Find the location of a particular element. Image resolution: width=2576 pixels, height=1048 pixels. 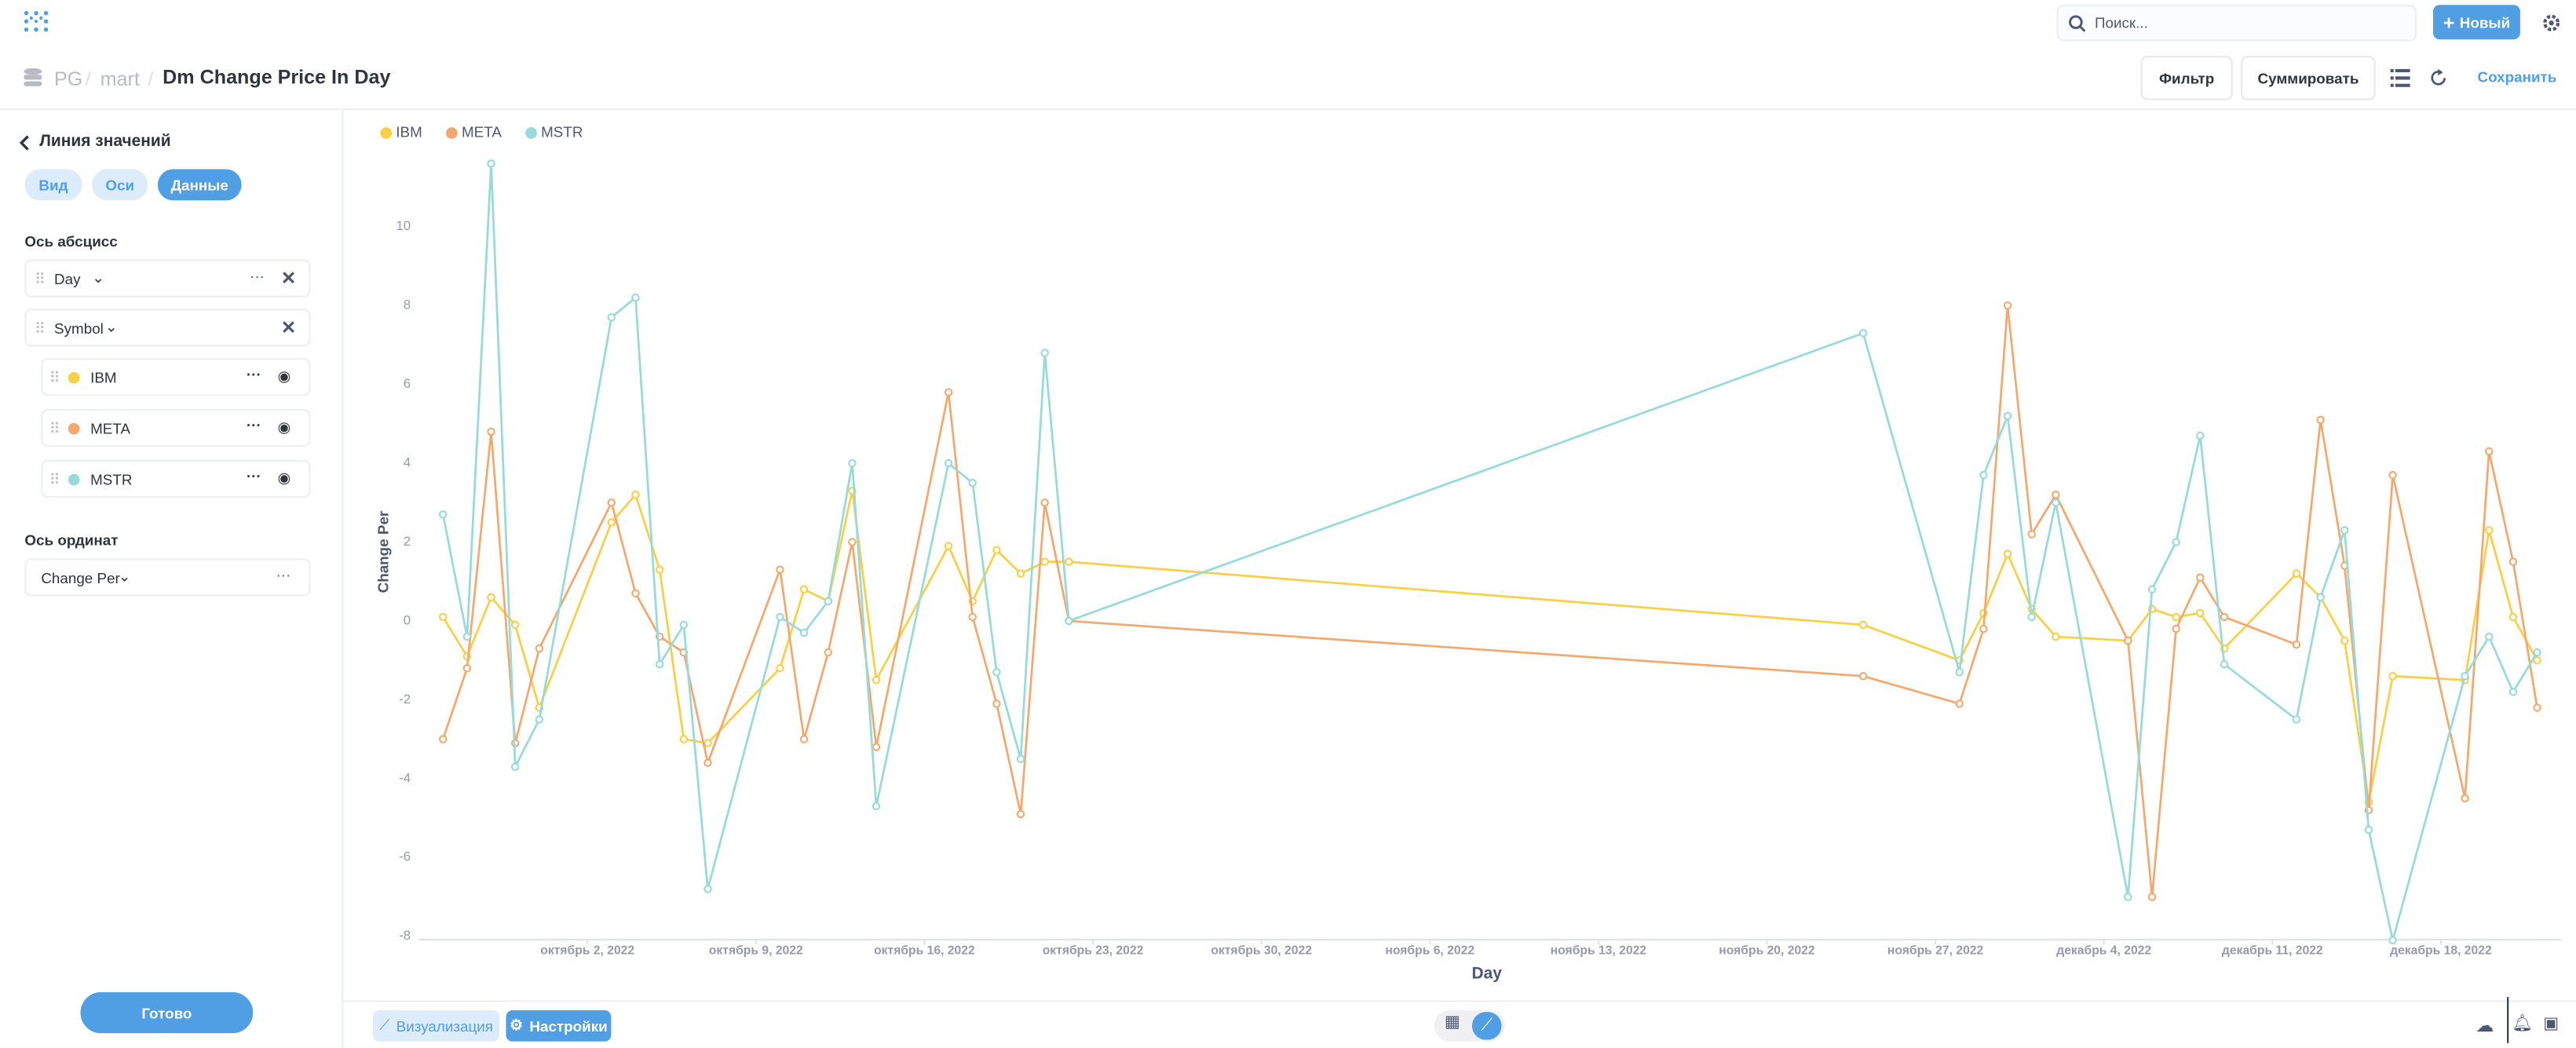

tab: Оси is located at coordinates (120, 185).